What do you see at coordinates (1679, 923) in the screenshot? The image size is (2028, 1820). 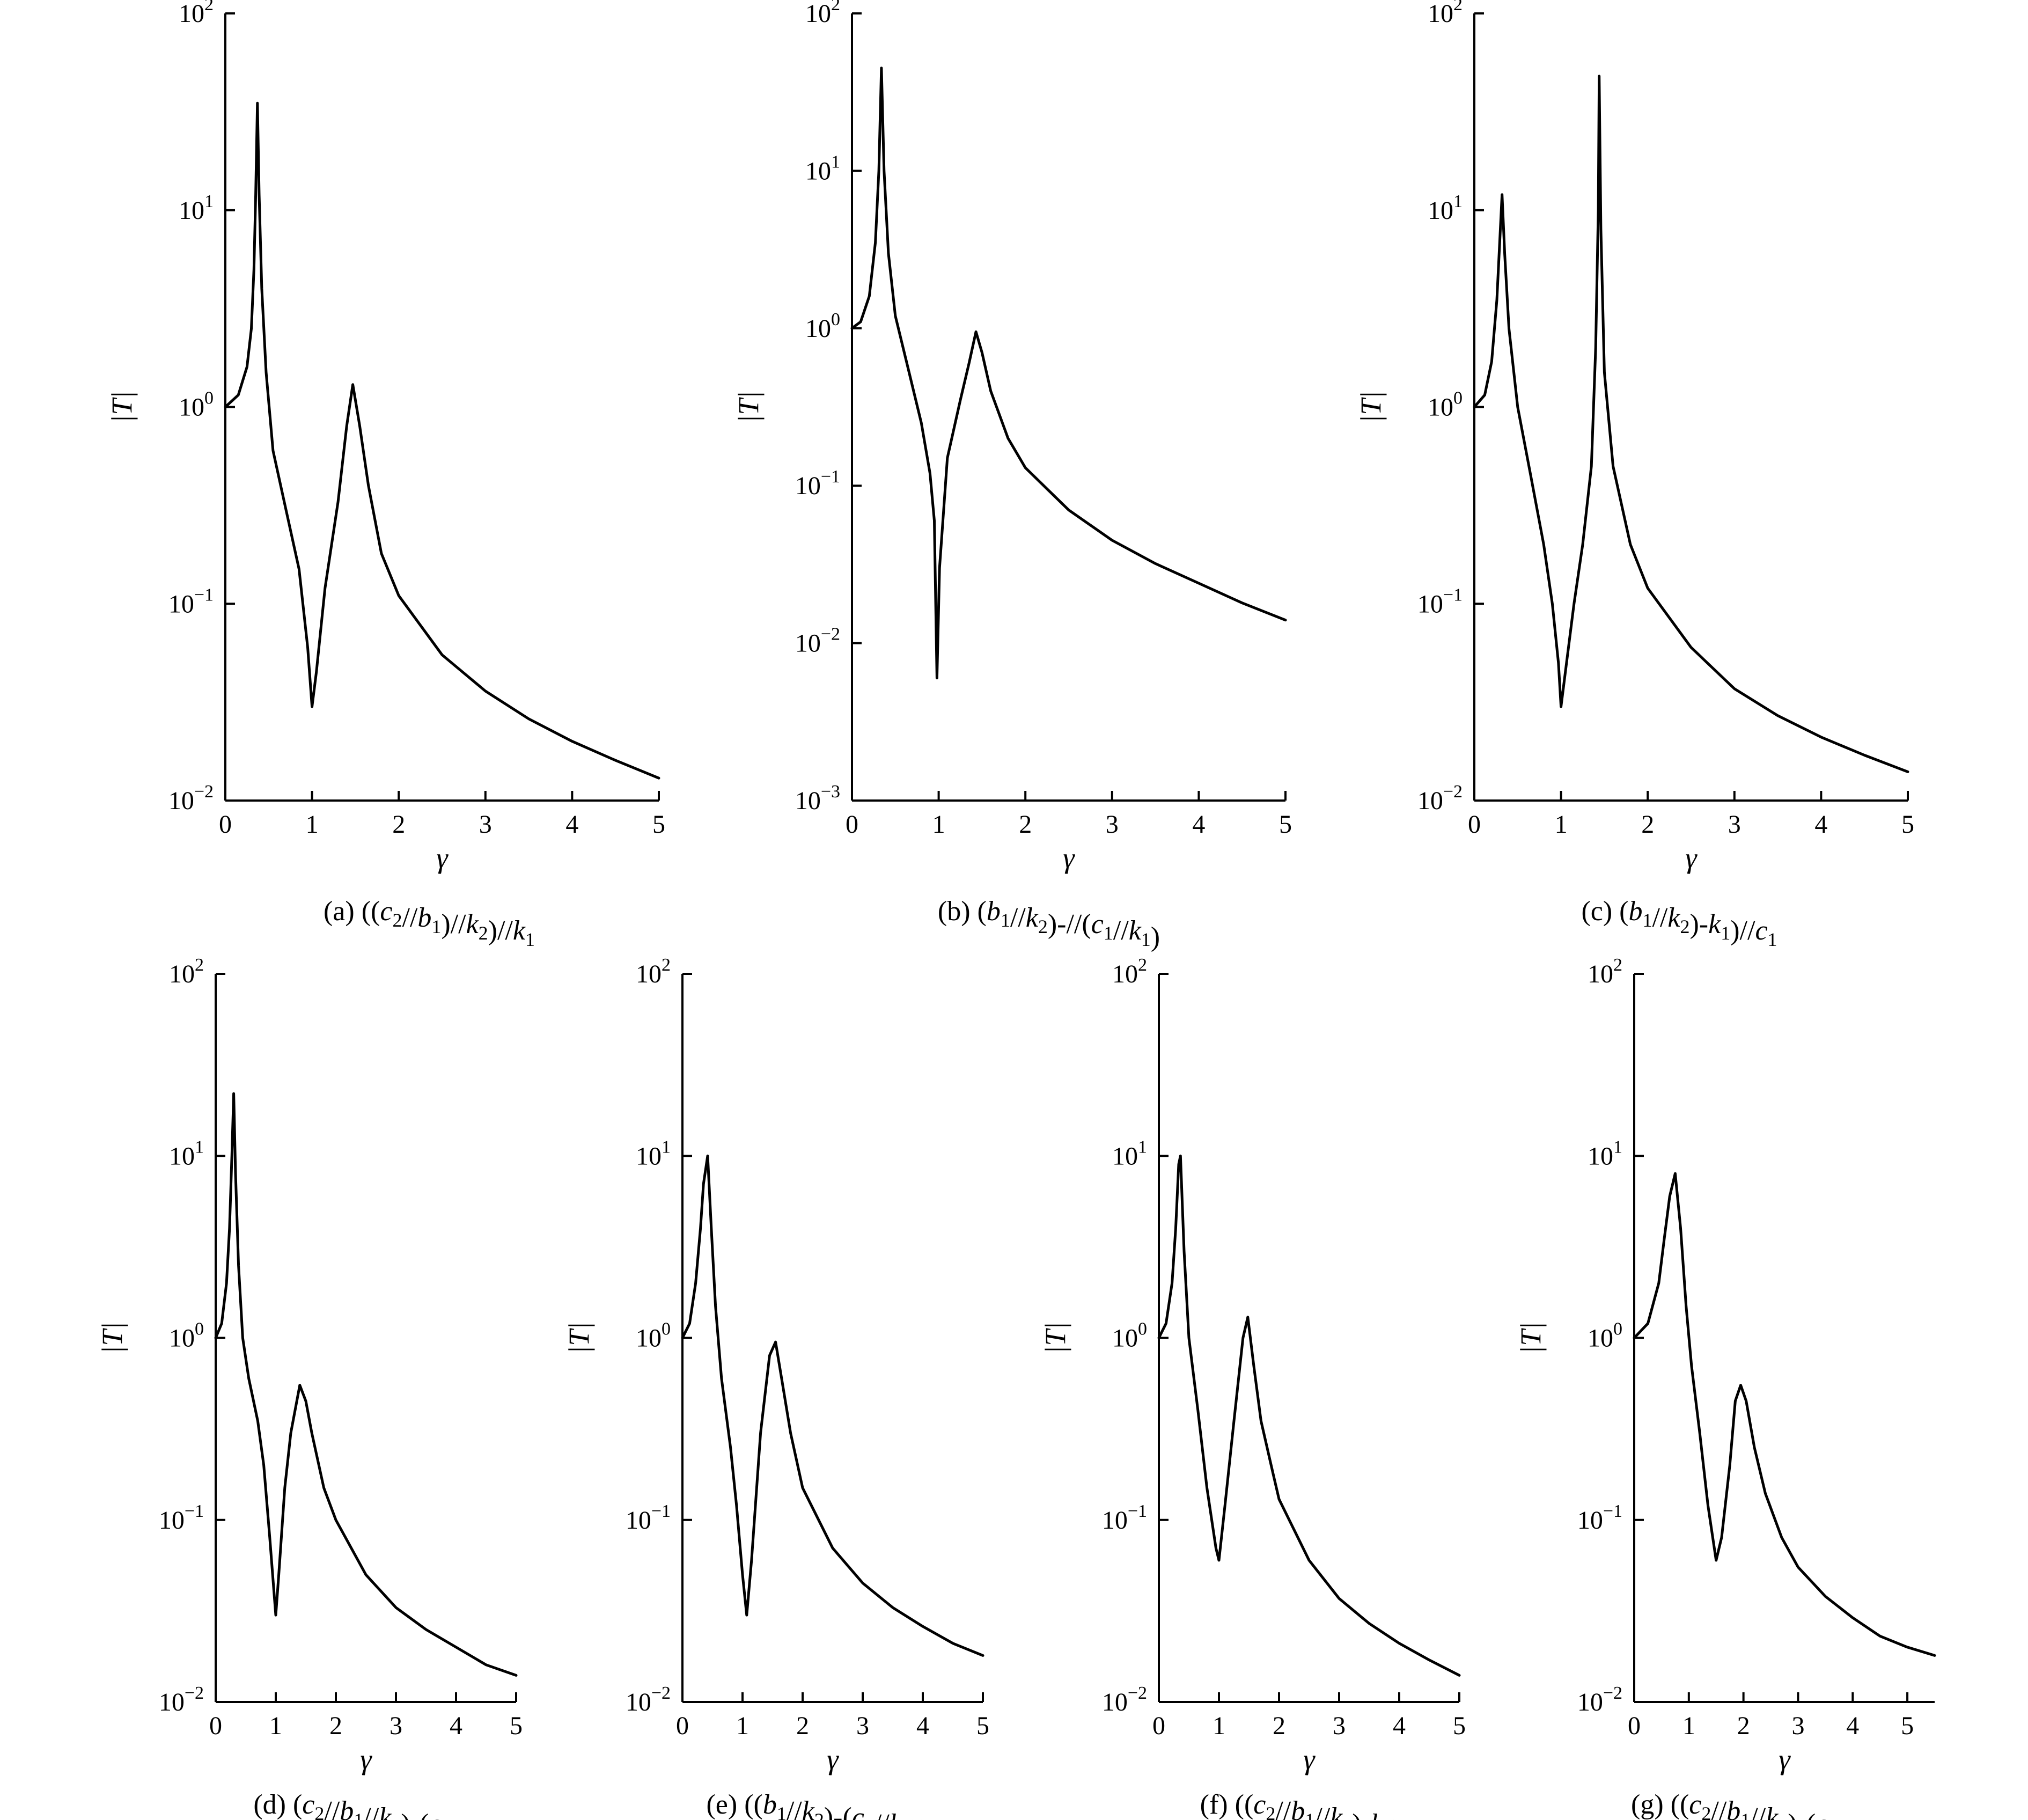 I see `panel-caption: (c) (b1//k2)-k1)//c1` at bounding box center [1679, 923].